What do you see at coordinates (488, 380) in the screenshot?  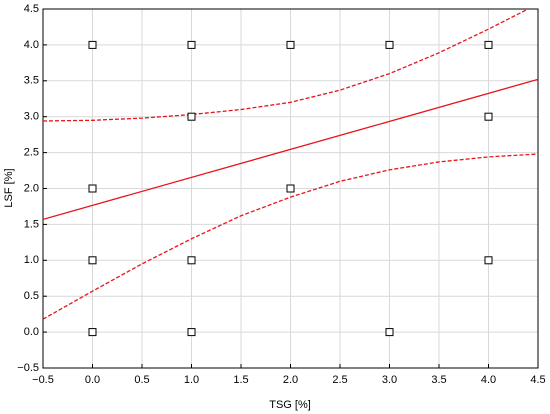 I see `x-tick-label: 4.0` at bounding box center [488, 380].